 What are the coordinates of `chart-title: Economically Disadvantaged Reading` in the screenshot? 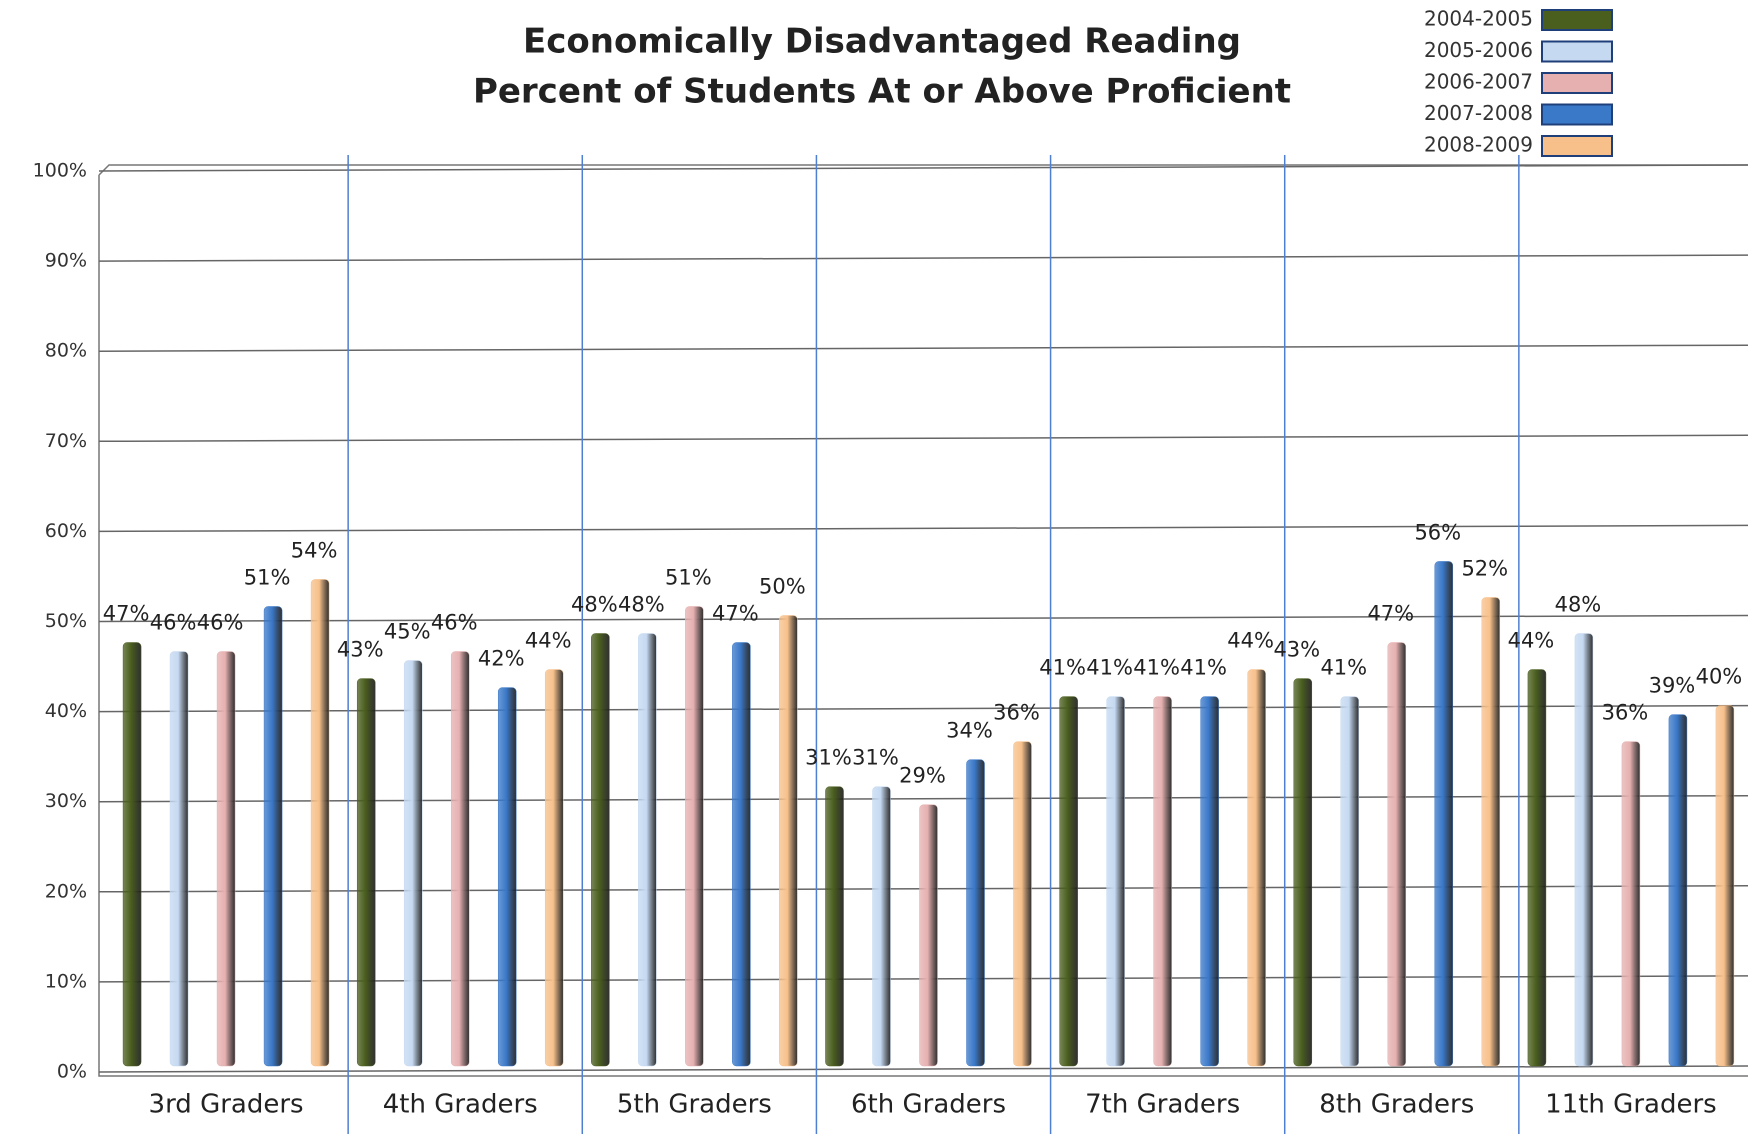 It's located at (882, 42).